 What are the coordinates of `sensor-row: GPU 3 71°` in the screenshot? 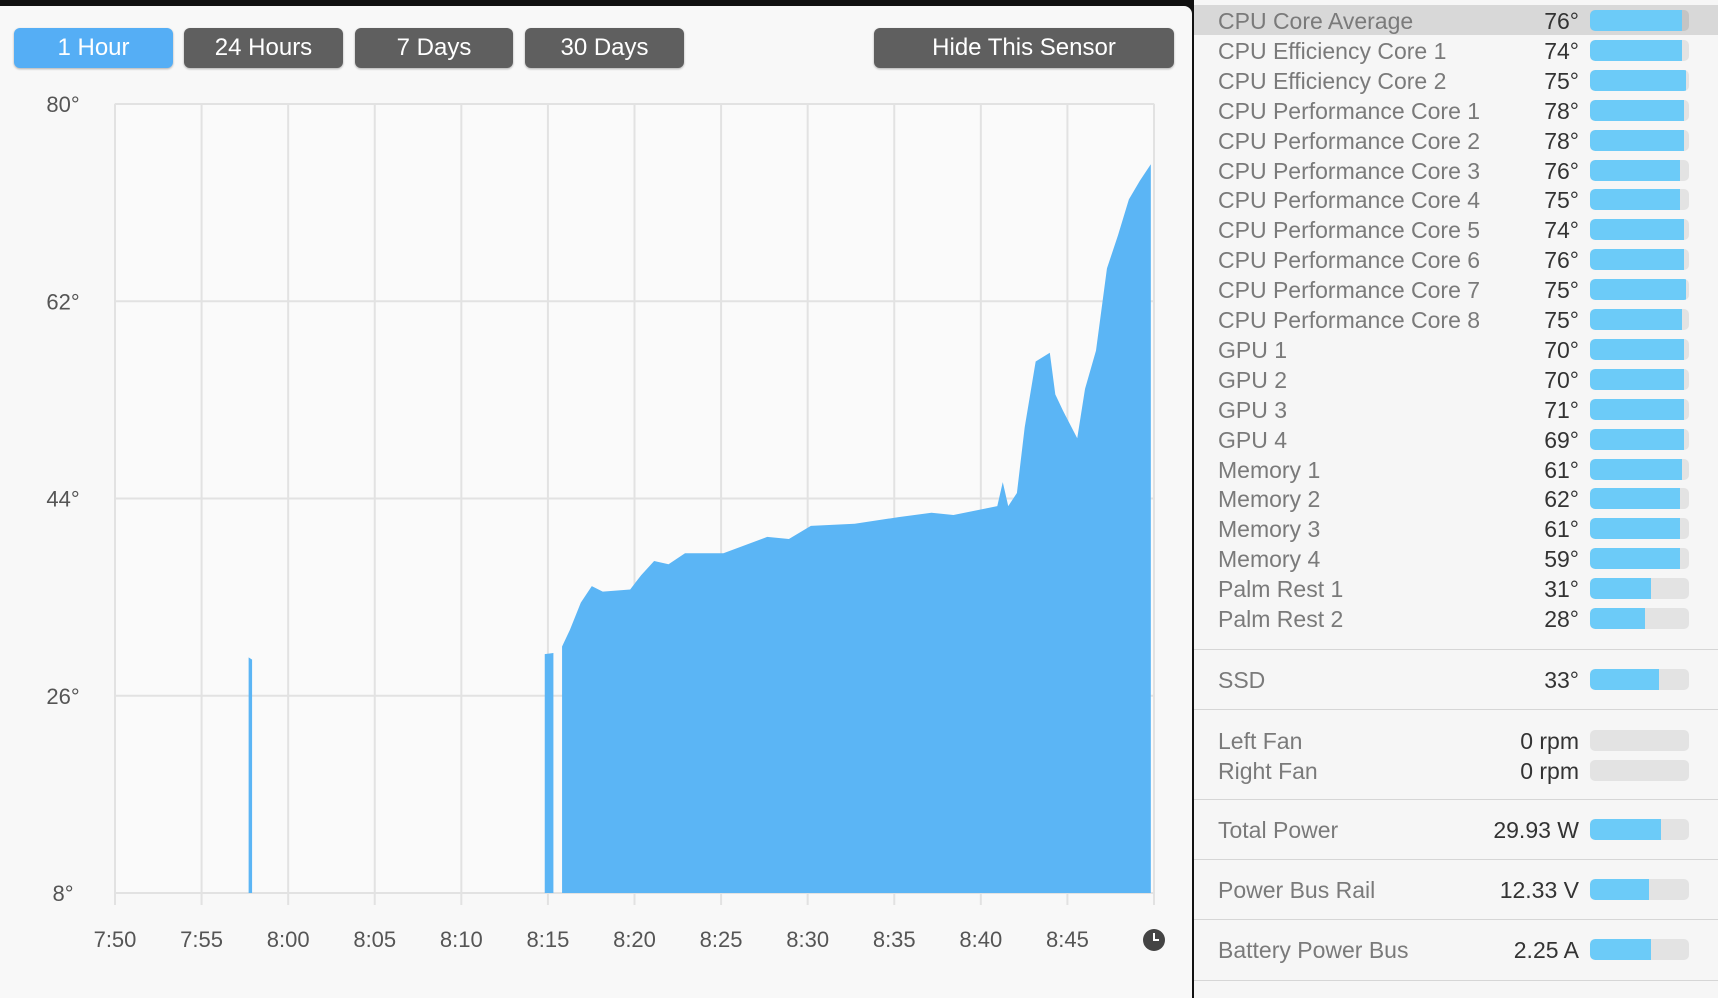 It's located at (1456, 409).